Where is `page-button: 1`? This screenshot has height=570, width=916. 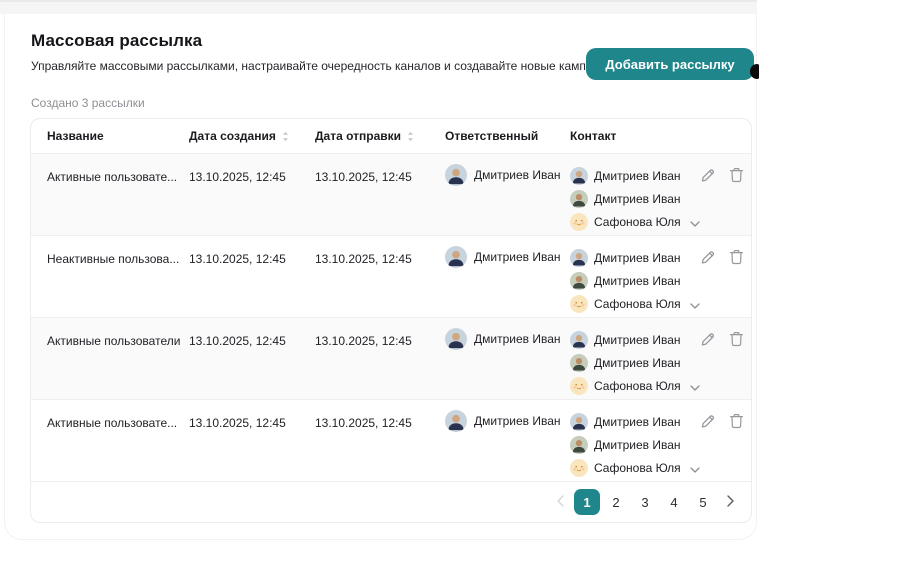
page-button: 1 is located at coordinates (587, 502).